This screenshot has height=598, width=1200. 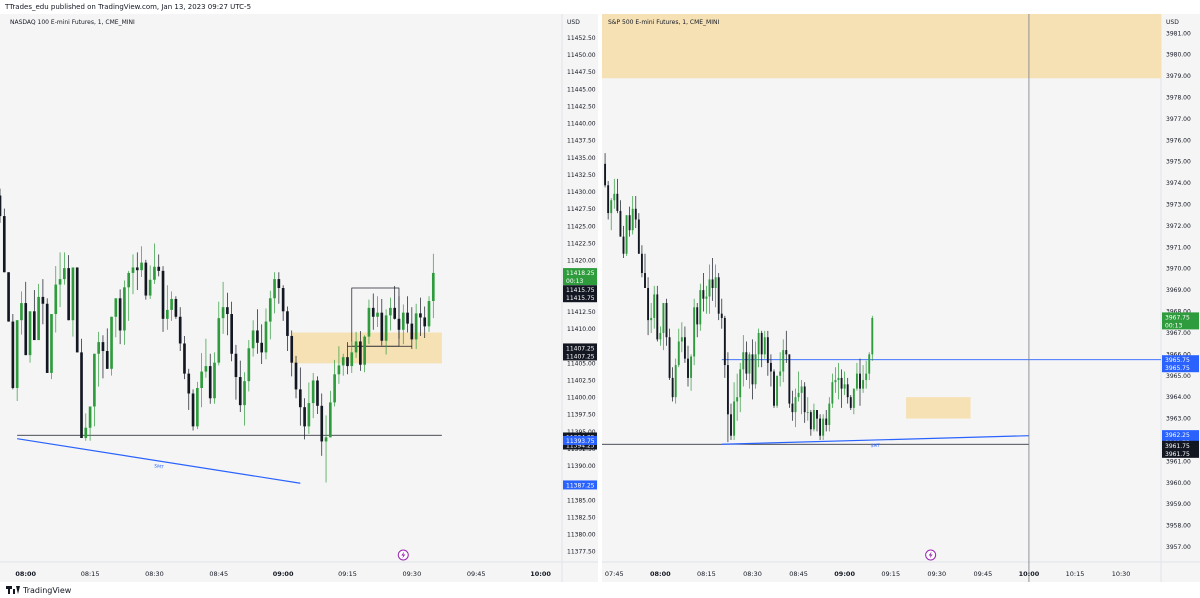 I want to click on right-price-label-text: 3967.75, so click(x=1177, y=317).